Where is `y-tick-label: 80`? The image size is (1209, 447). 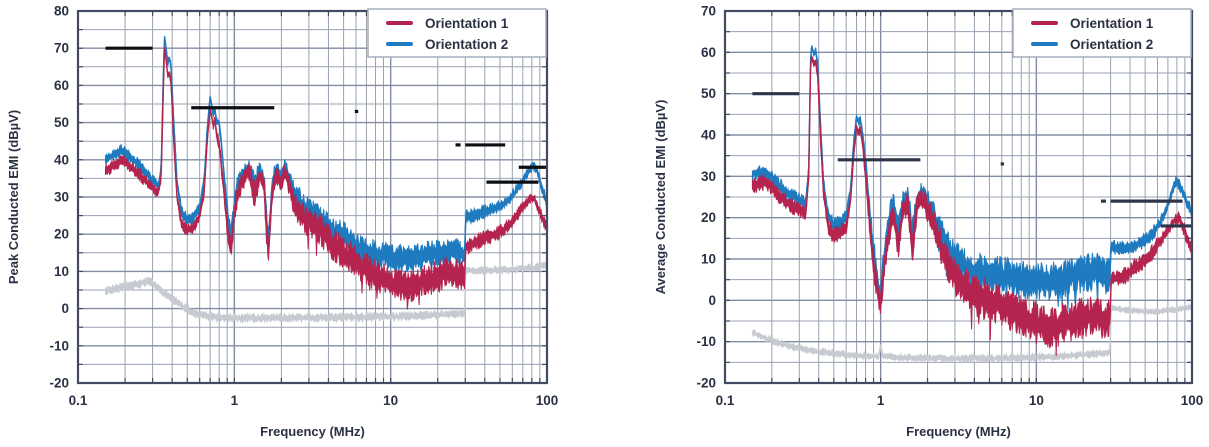 y-tick-label: 80 is located at coordinates (61, 11).